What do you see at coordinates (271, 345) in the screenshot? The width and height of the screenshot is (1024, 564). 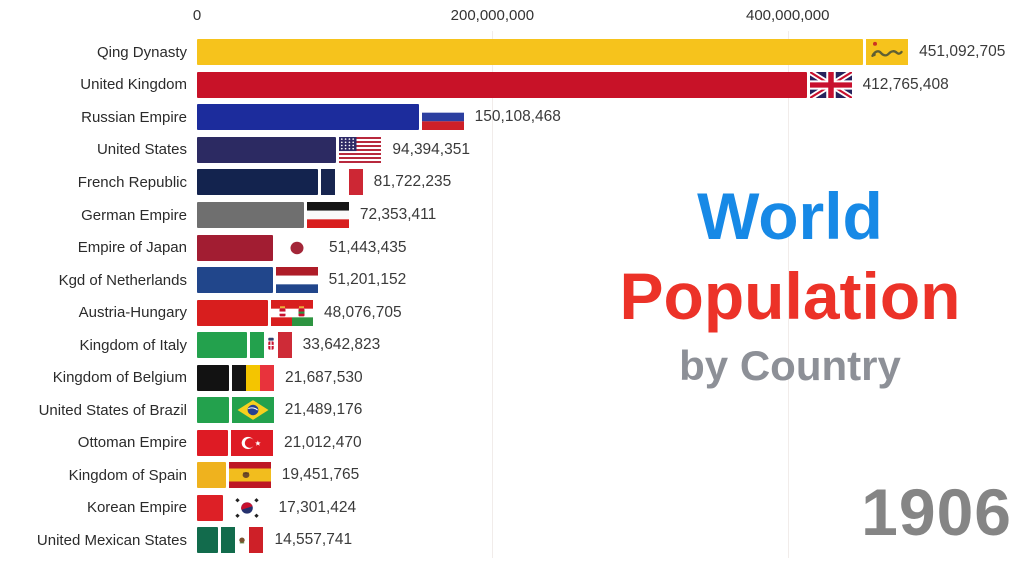 I see `italy-flag-icon` at bounding box center [271, 345].